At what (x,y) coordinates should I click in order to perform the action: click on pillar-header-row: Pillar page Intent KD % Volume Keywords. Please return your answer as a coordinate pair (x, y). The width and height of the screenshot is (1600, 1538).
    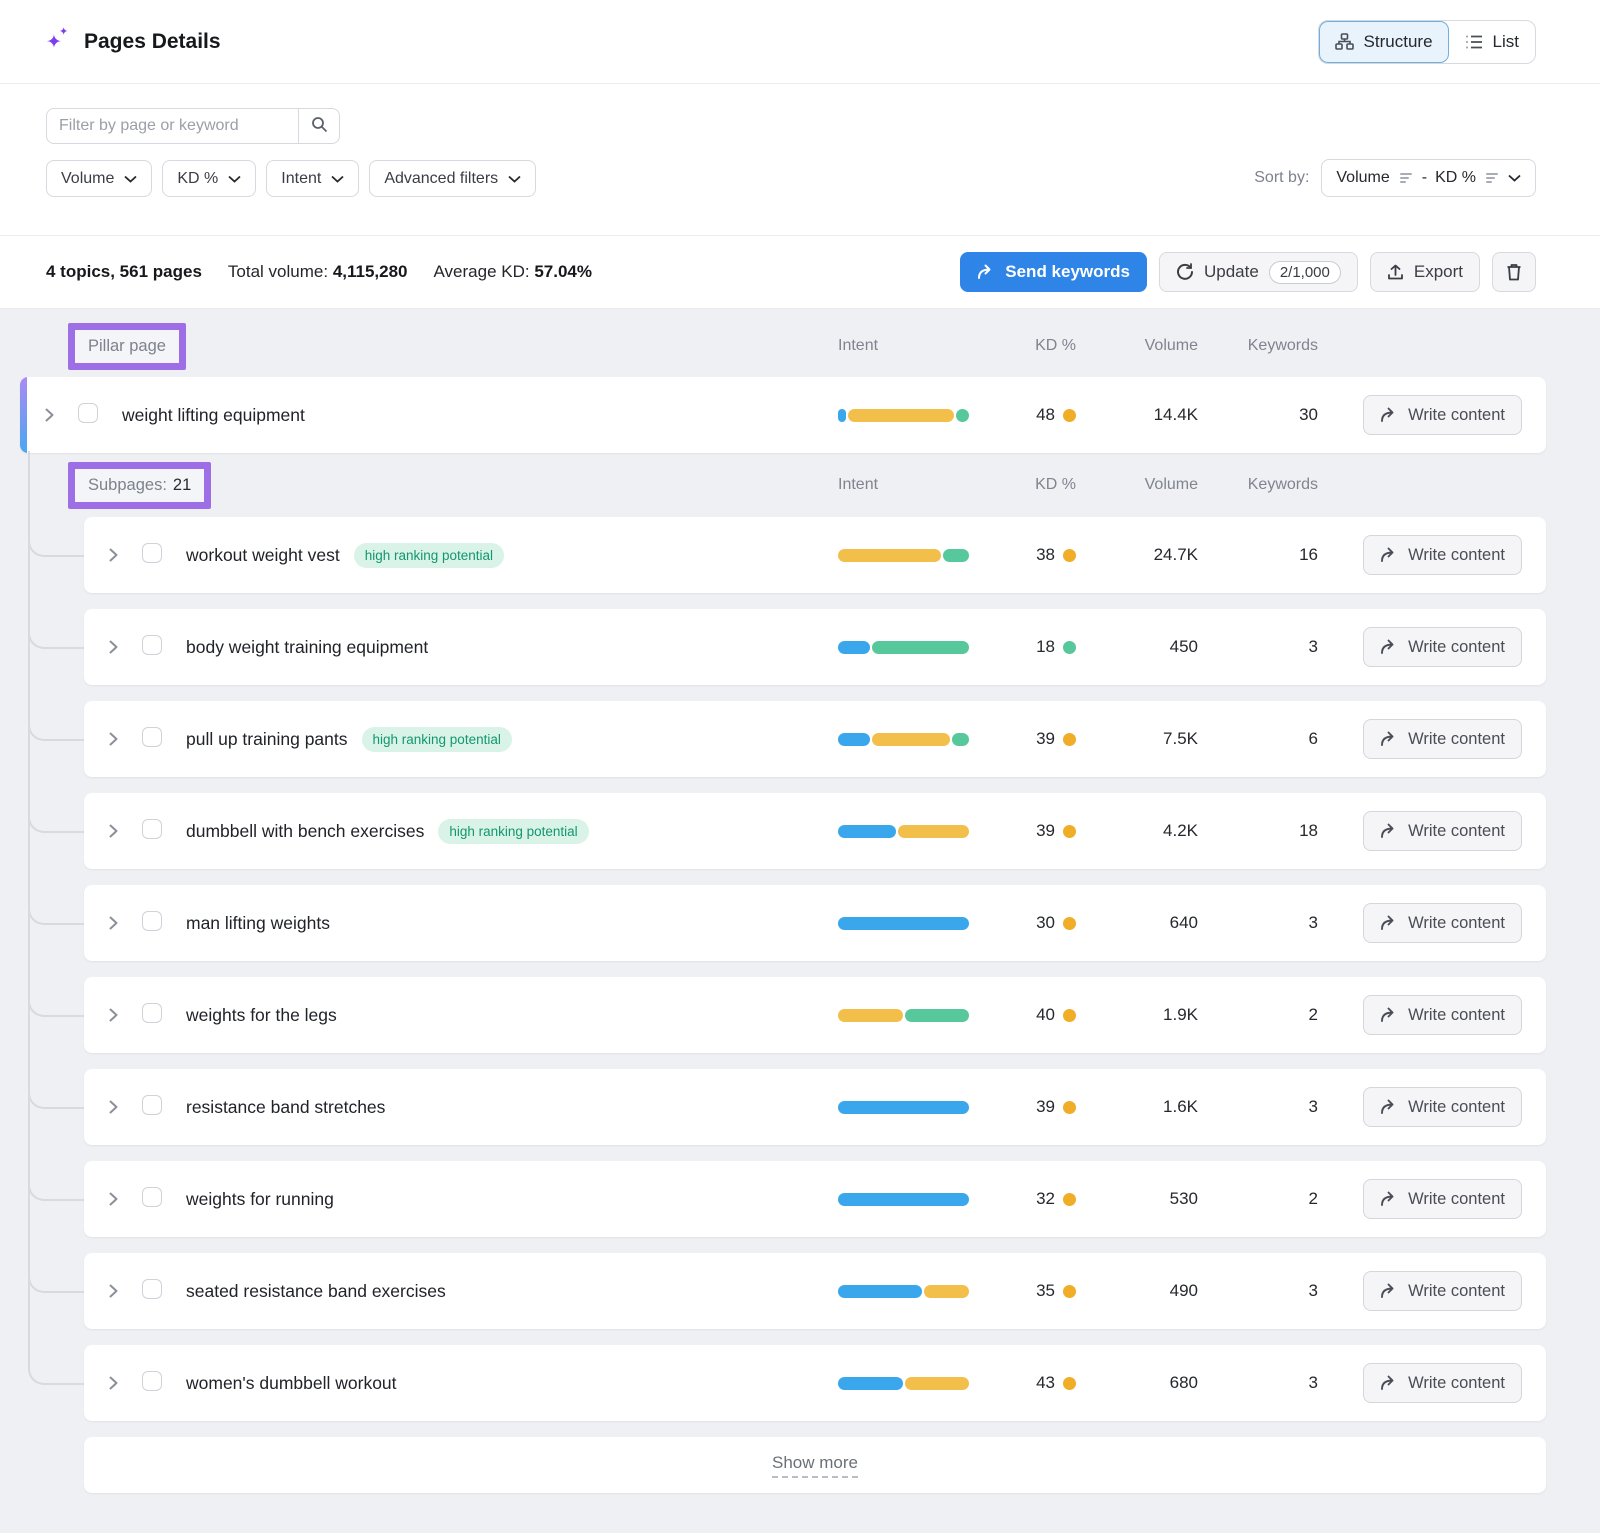
    Looking at the image, I should click on (783, 346).